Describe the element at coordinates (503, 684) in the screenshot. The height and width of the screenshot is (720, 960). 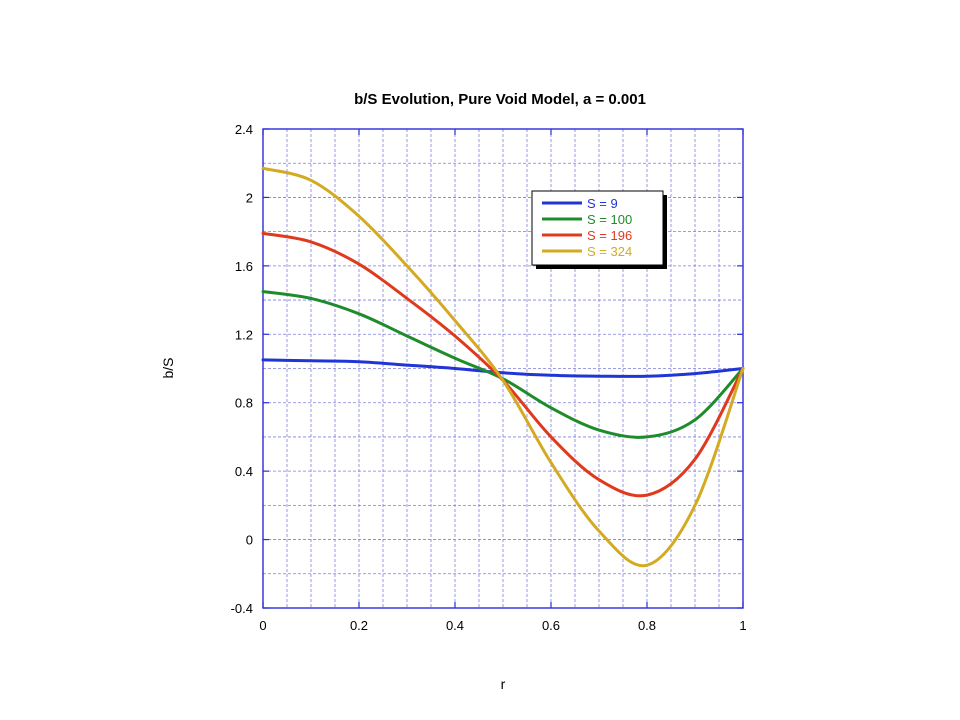
I see `x-axis-label: r` at that location.